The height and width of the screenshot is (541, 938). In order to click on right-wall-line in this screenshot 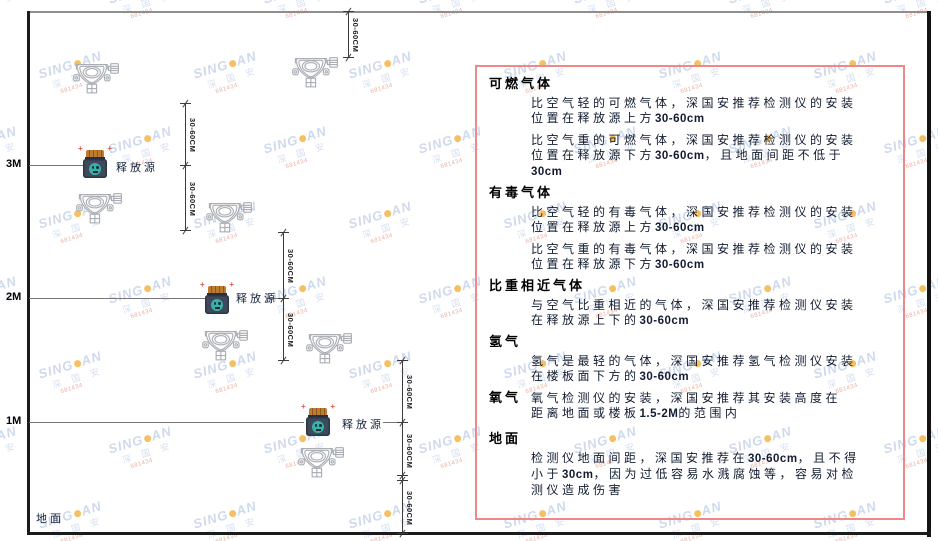, I will do `click(929, 274)`.